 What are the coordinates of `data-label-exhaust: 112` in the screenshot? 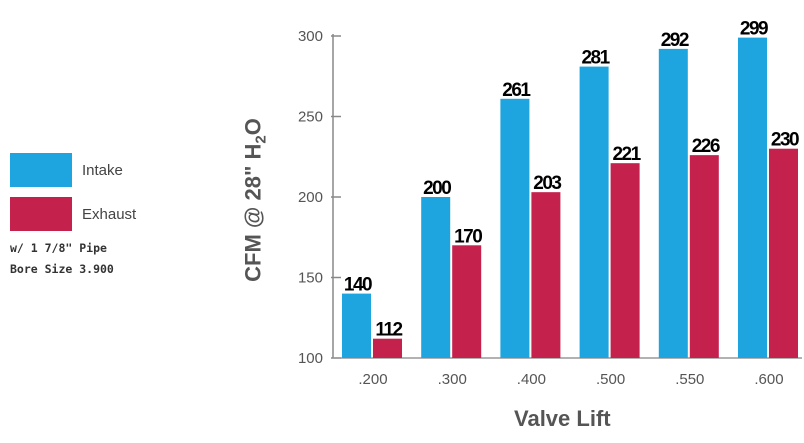 It's located at (388, 330).